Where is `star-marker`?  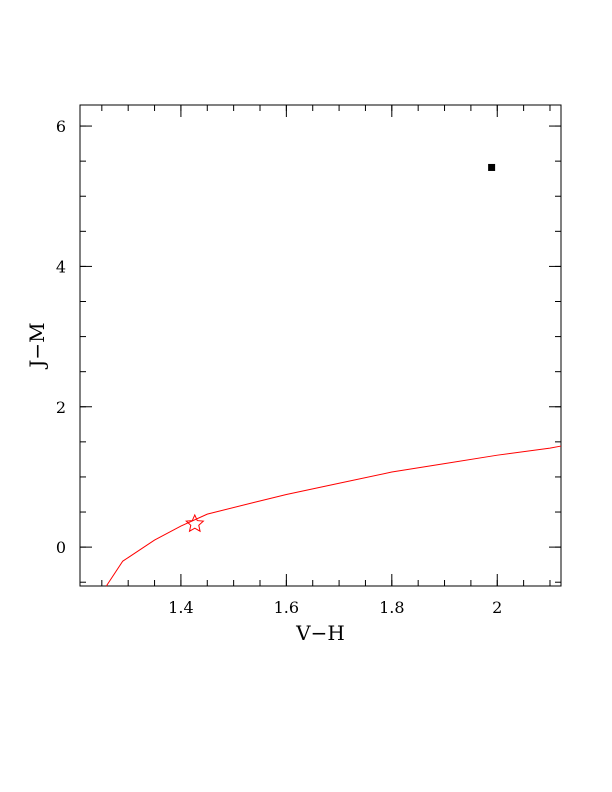
star-marker is located at coordinates (195, 523).